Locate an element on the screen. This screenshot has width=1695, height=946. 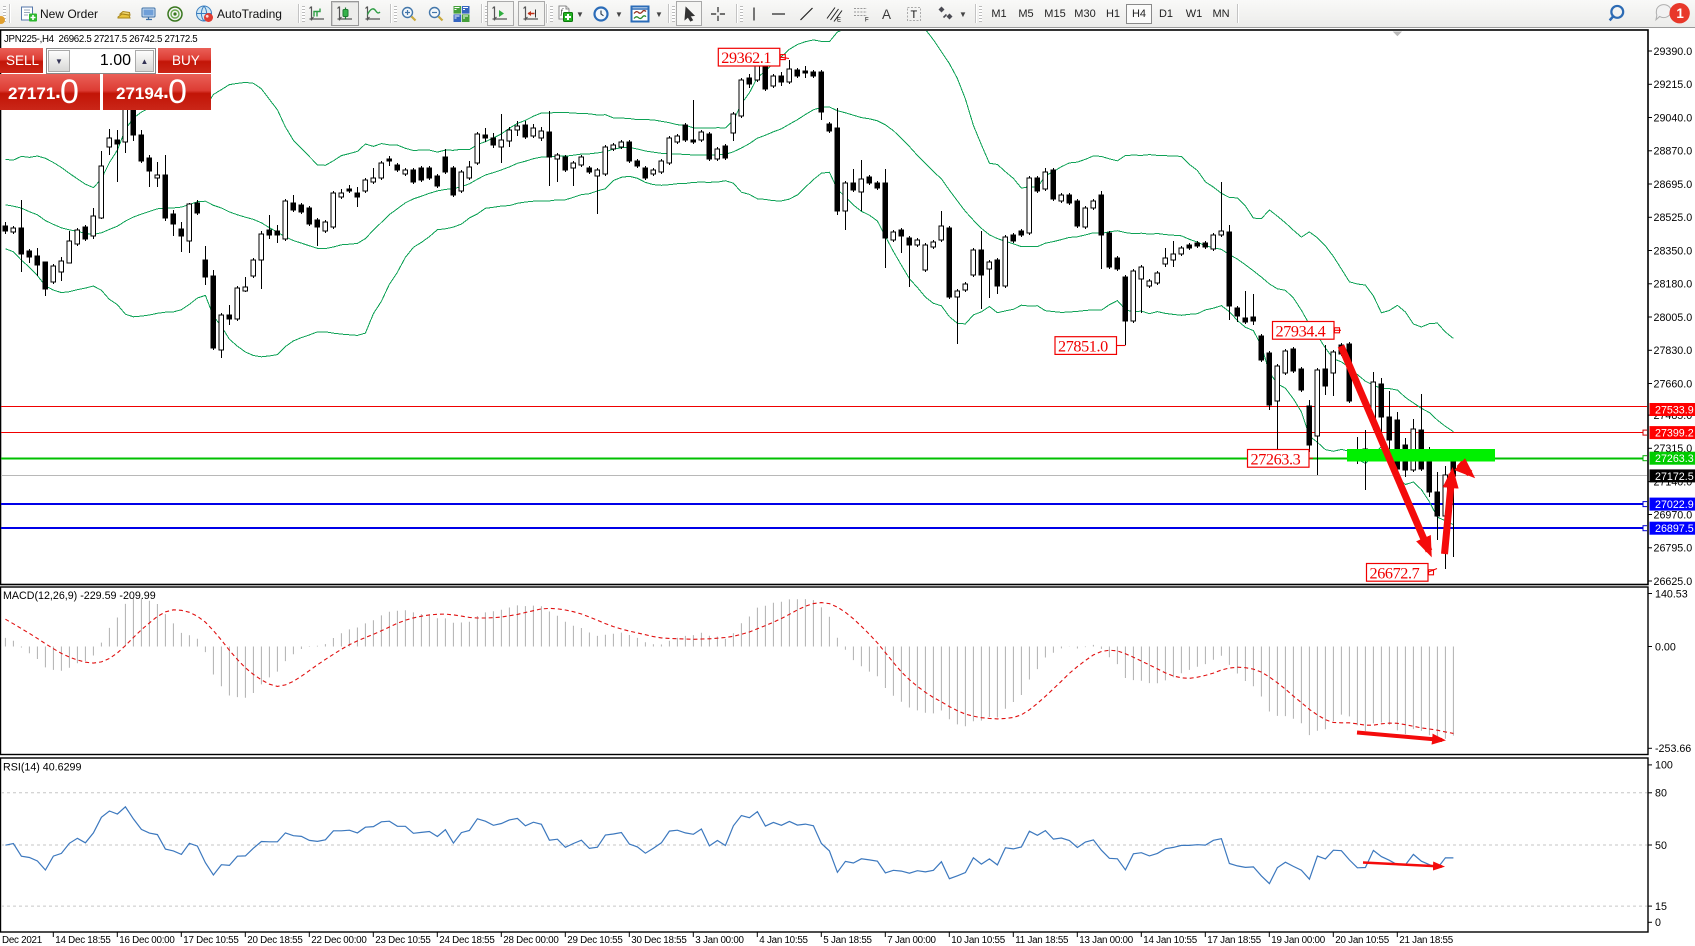
svg-text: 22 Dec 00:00 is located at coordinates (339, 940).